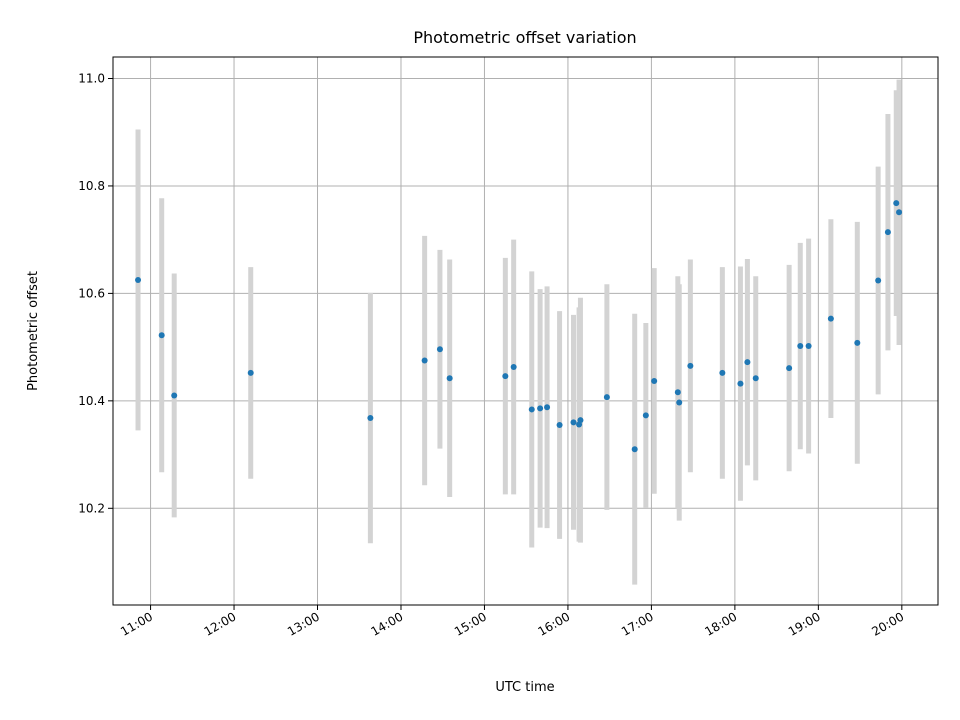  Describe the element at coordinates (91, 401) in the screenshot. I see `y-tick-label: 10.4` at that location.